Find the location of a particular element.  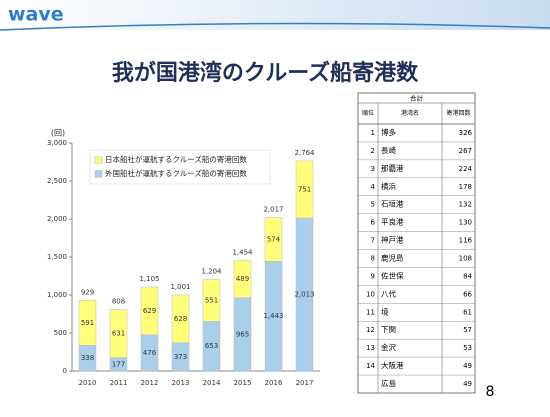

x-tick-label: 2011 is located at coordinates (119, 383).